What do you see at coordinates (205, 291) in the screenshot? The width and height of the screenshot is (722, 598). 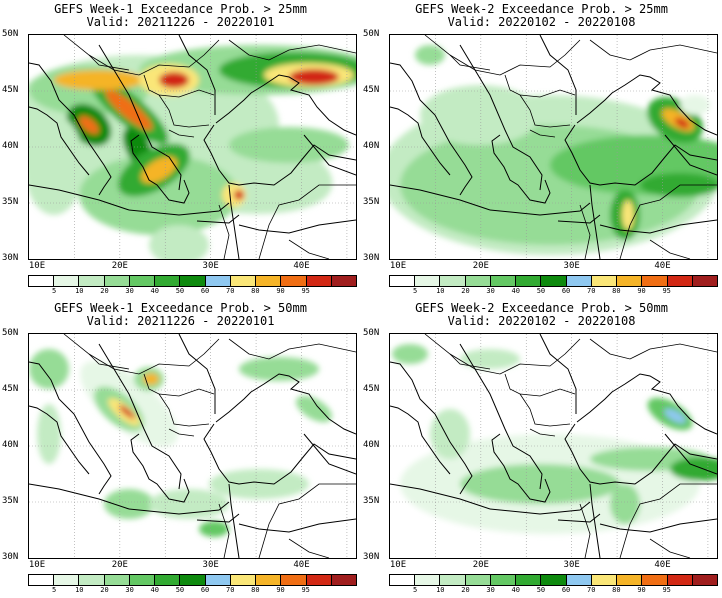 I see `colorbar-label: 60` at bounding box center [205, 291].